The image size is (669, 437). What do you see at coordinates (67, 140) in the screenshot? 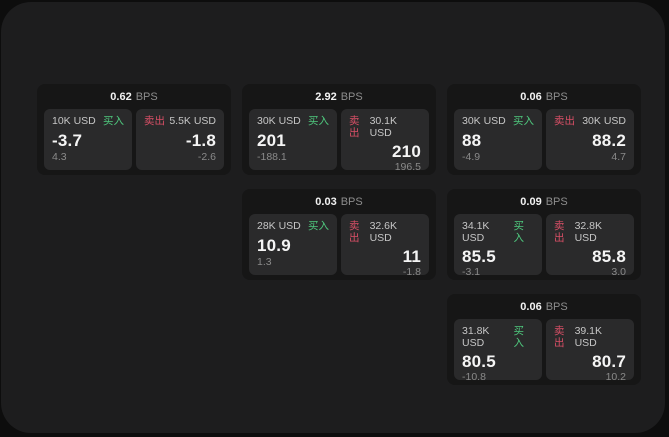
I see `buy-price: -3.7` at bounding box center [67, 140].